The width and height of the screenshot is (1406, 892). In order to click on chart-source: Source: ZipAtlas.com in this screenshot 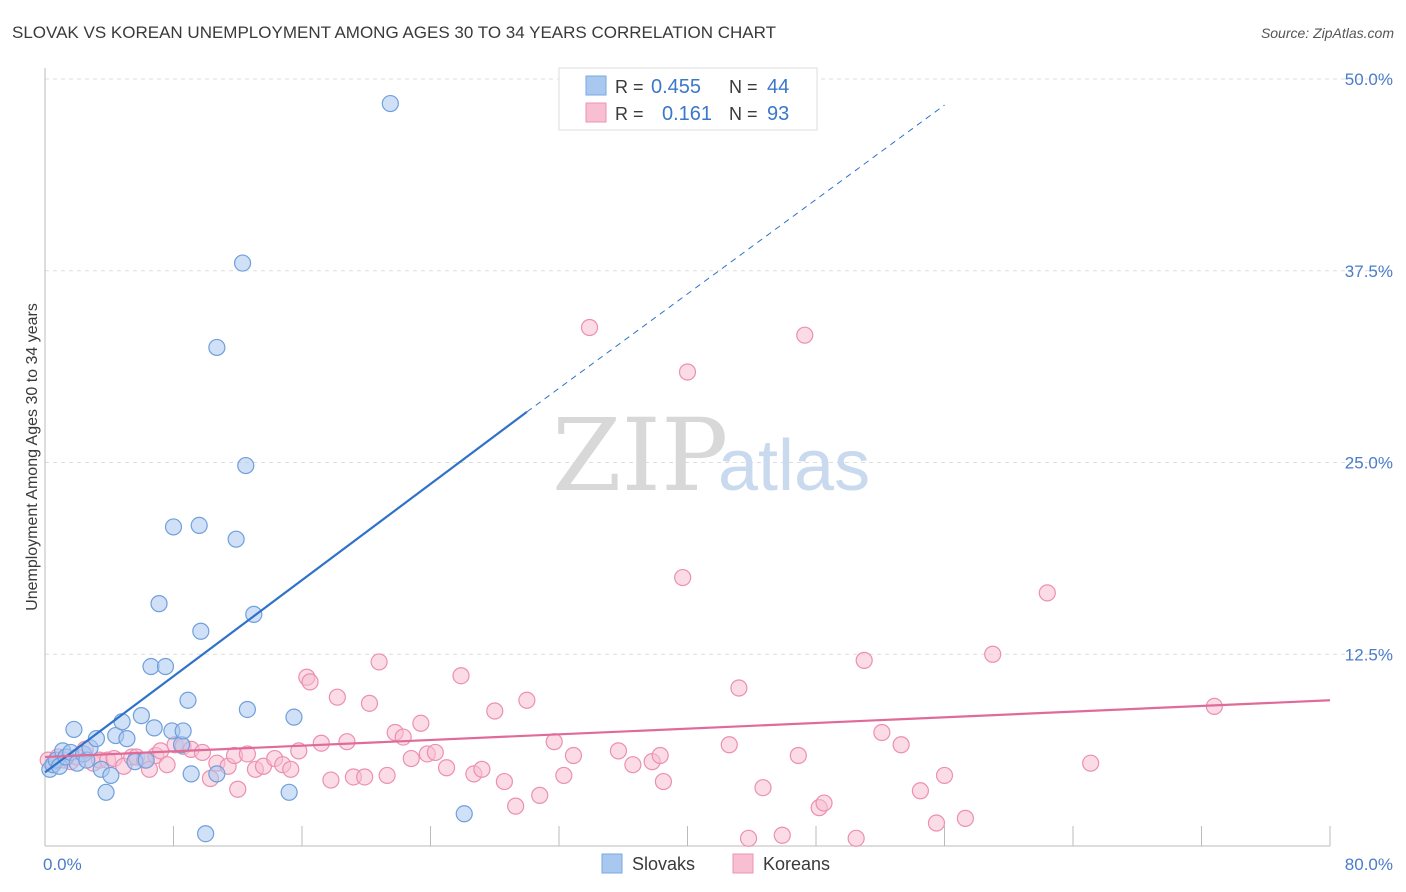, I will do `click(1327, 33)`.